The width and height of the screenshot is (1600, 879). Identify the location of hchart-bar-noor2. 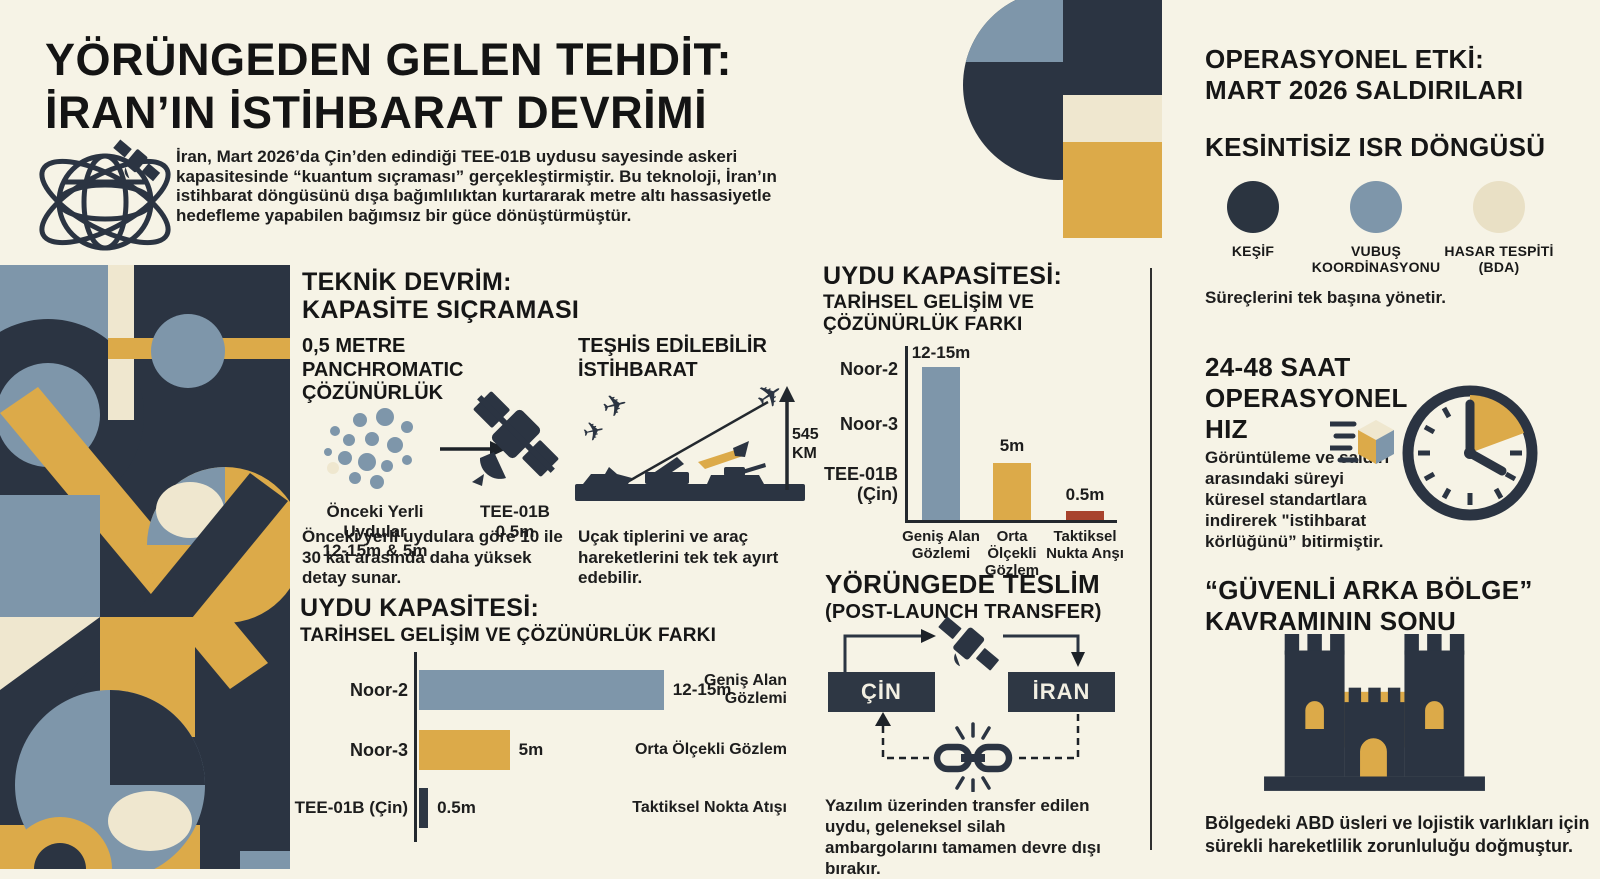
(541, 690).